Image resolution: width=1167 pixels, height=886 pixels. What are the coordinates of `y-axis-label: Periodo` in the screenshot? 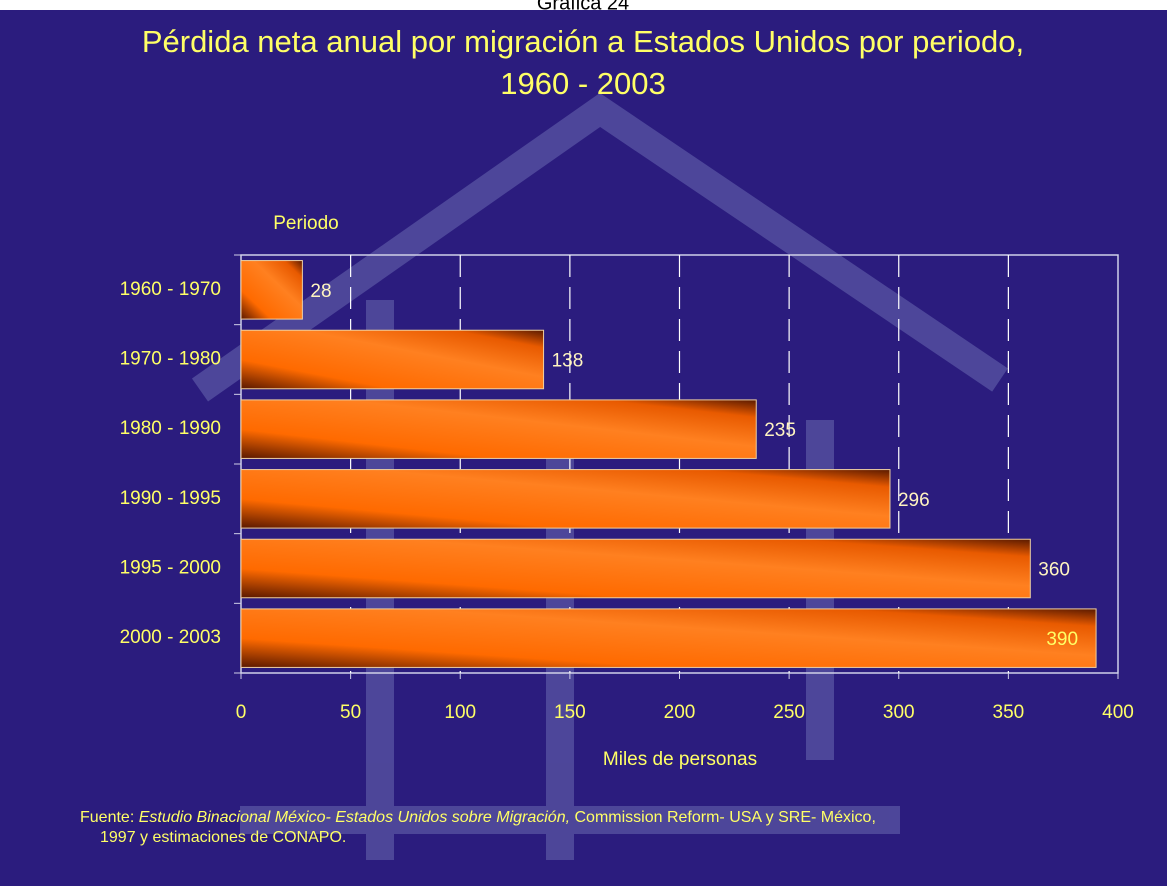 It's located at (306, 223).